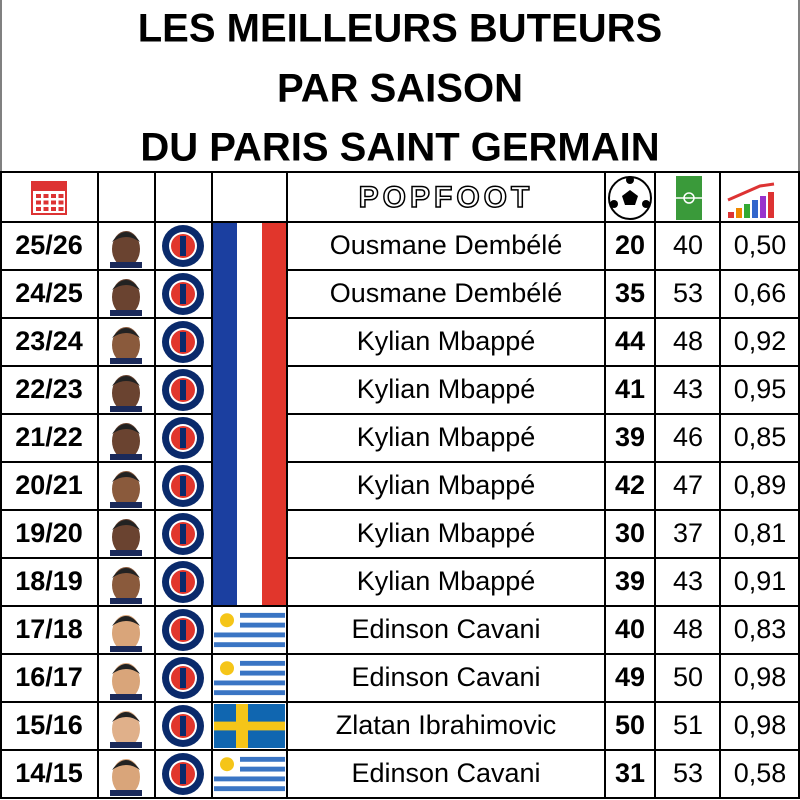  I want to click on season: 24/25, so click(49, 293).